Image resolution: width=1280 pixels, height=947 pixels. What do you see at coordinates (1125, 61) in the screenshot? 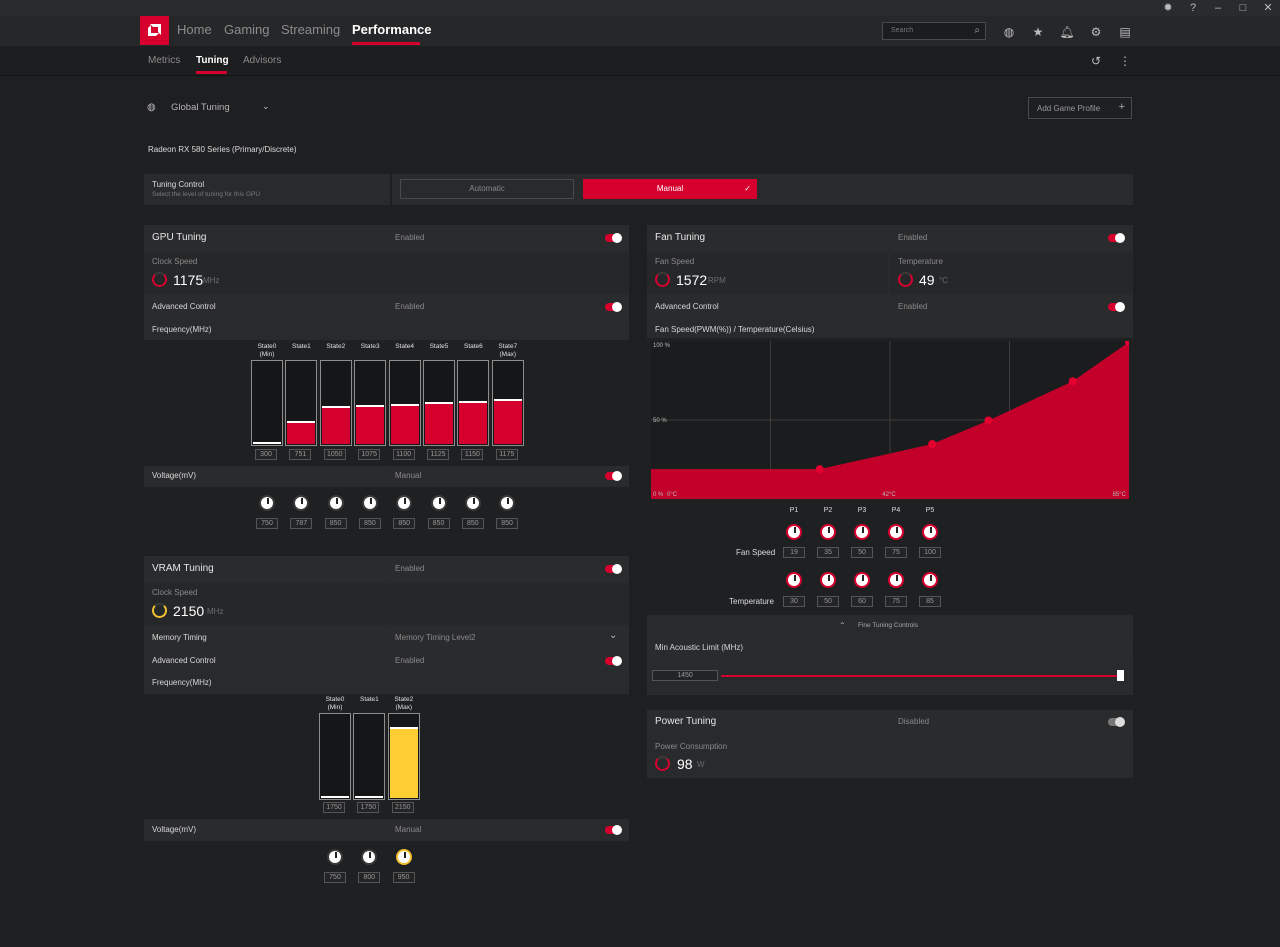
I see `more-options-icon: ⋮` at bounding box center [1125, 61].